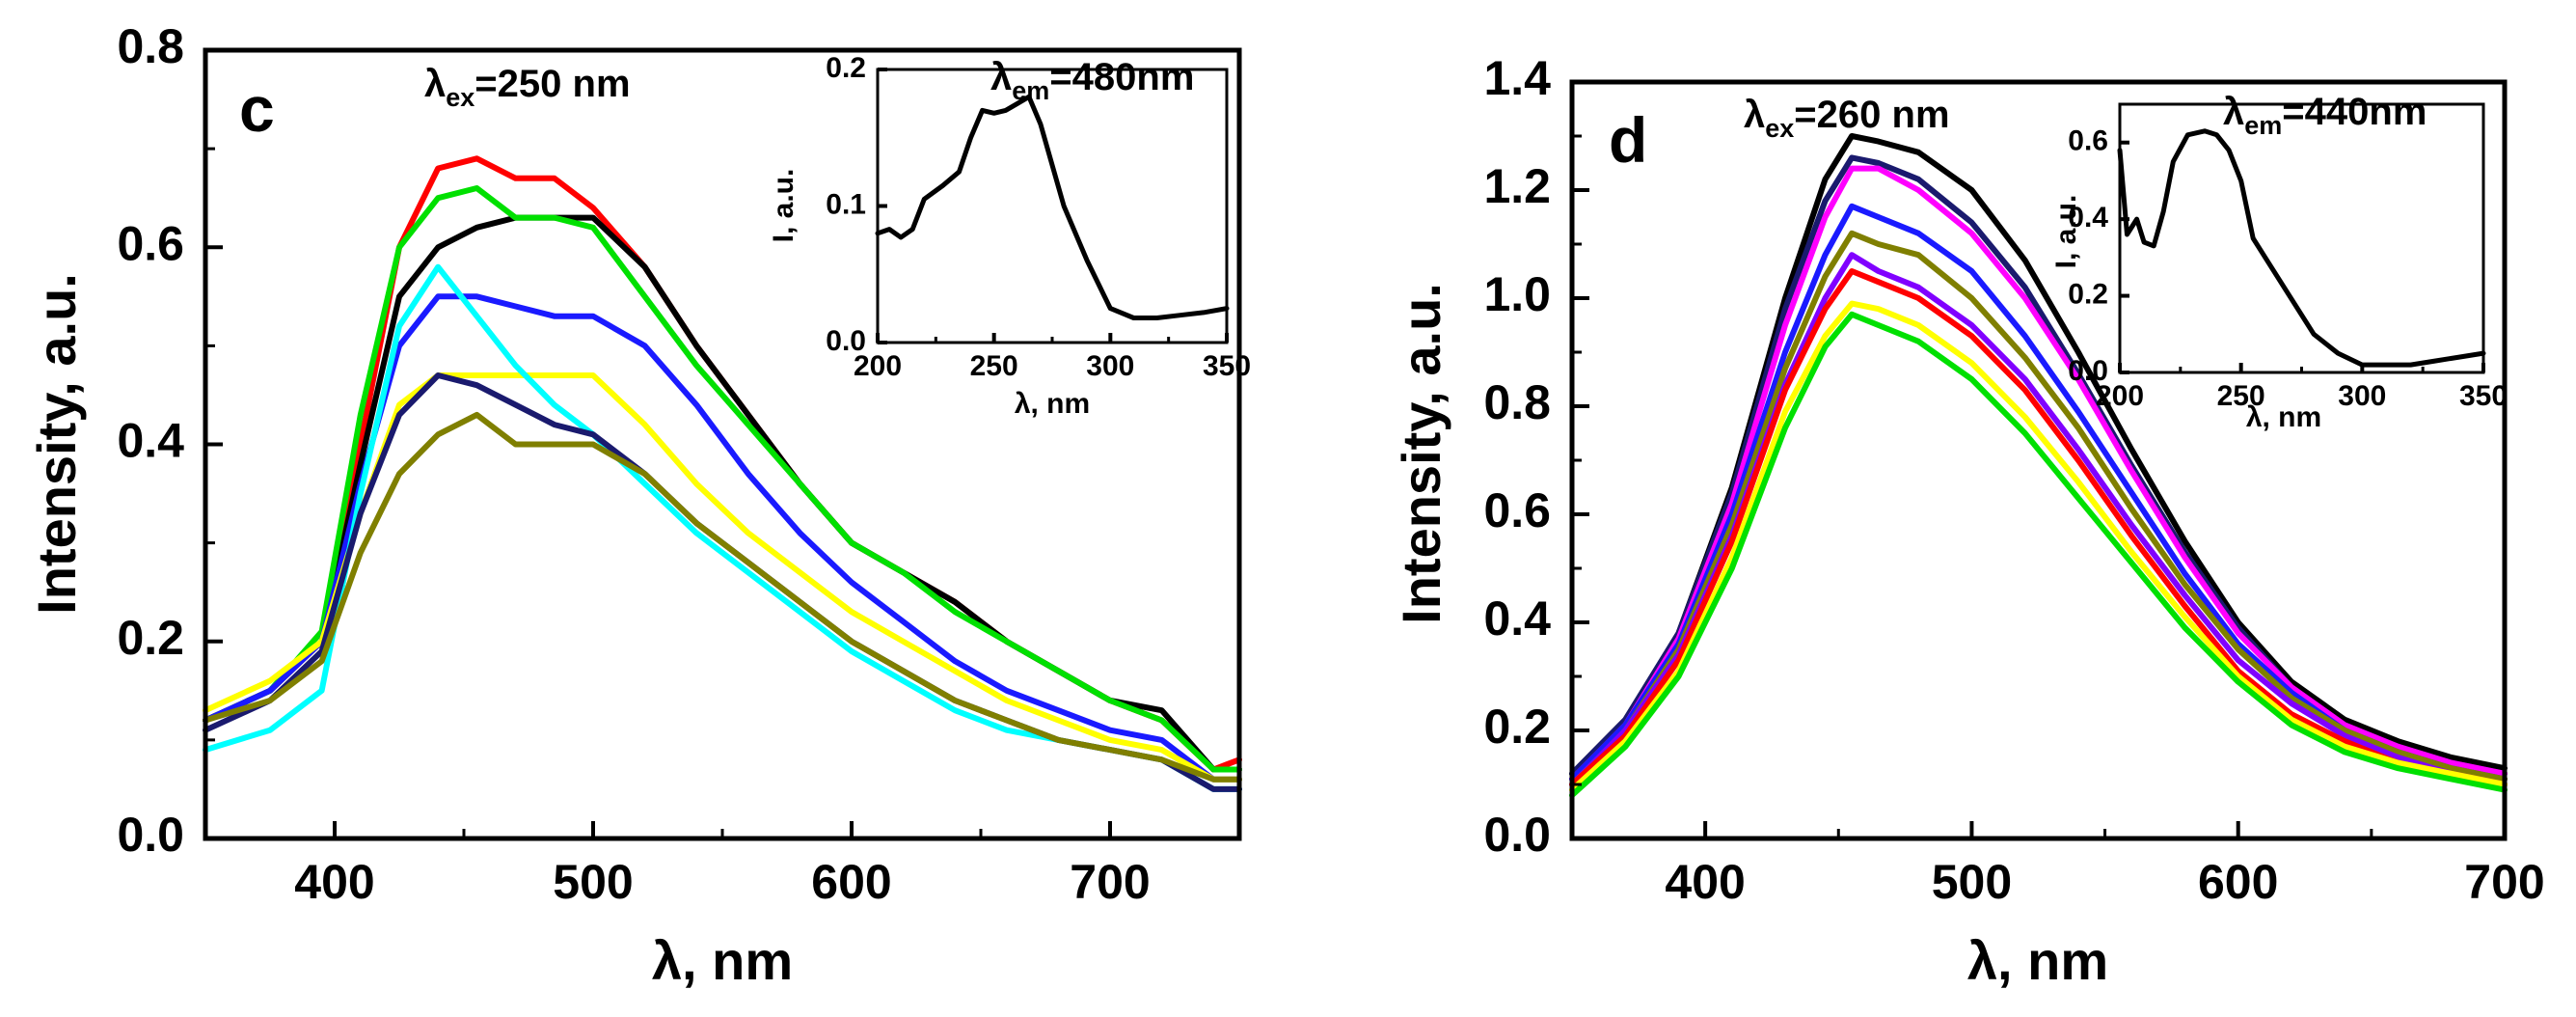 This screenshot has width=2576, height=1017. Describe the element at coordinates (552, 84) in the screenshot. I see `panel-c-excitation-value: =250 nm` at that location.